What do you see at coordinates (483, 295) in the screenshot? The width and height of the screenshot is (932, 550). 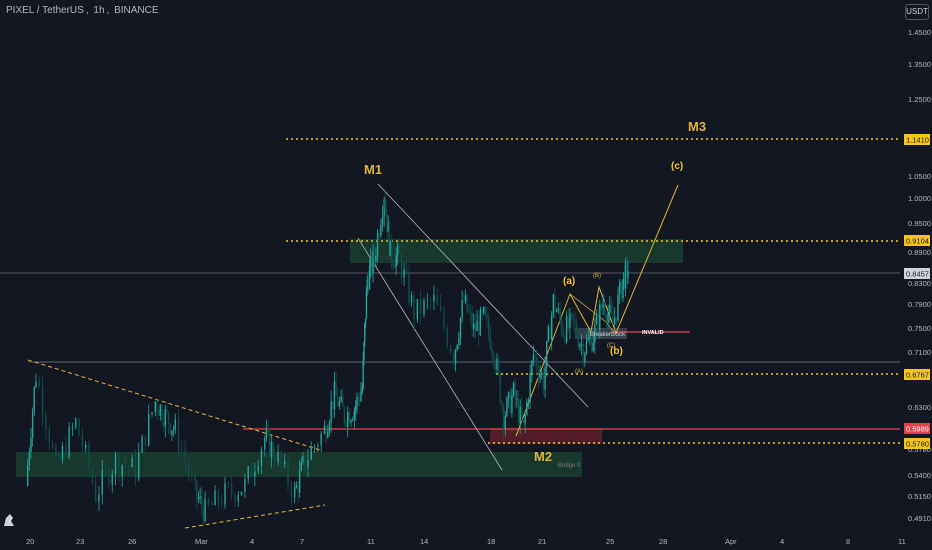 I see `channel-line-upper` at bounding box center [483, 295].